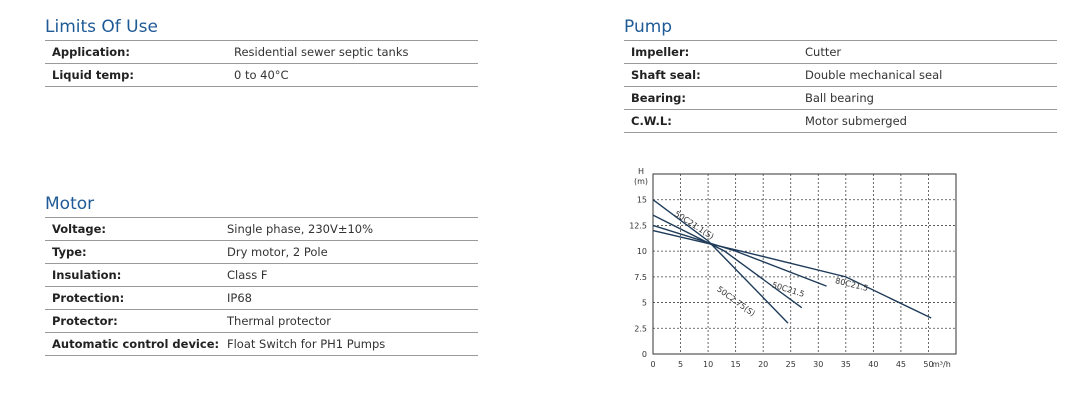  What do you see at coordinates (300, 229) in the screenshot?
I see `row-value: Single phase, 230V±10%` at bounding box center [300, 229].